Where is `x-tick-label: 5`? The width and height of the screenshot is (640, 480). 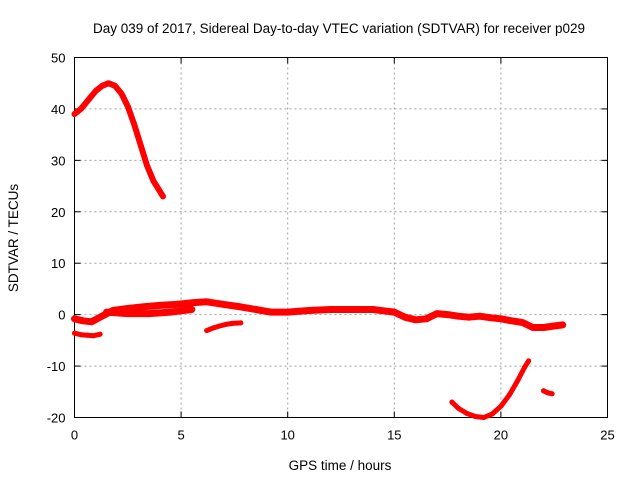 x-tick-label: 5 is located at coordinates (180, 435).